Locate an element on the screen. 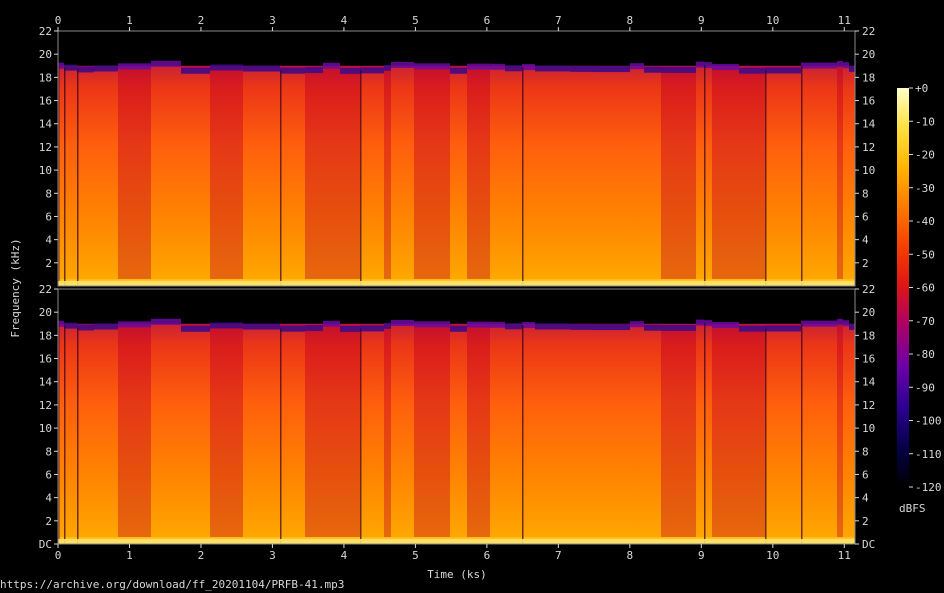 The image size is (944, 593). channel-1-y-left-tick-label: 6 is located at coordinates (48, 216).